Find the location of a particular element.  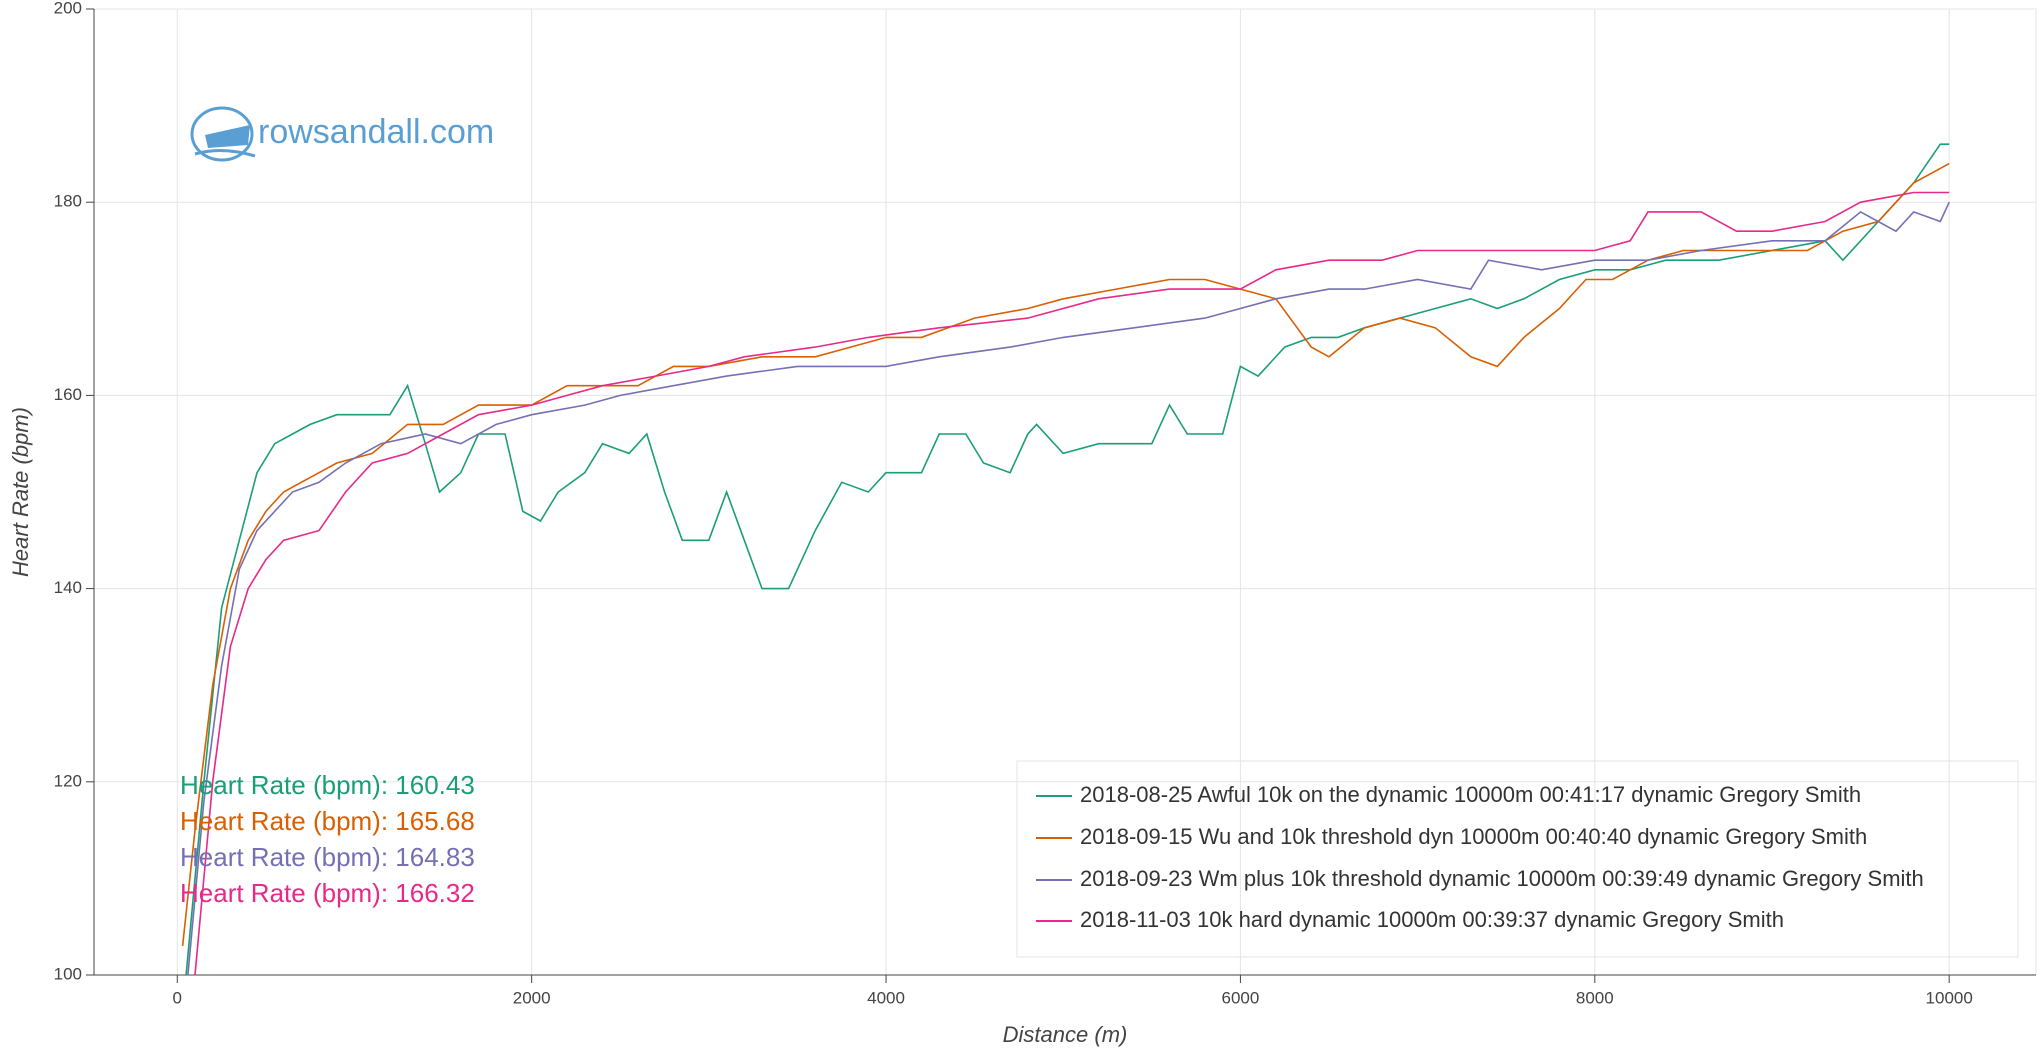

annotation: Heart Rate (bpm): 160.43 is located at coordinates (327, 785).